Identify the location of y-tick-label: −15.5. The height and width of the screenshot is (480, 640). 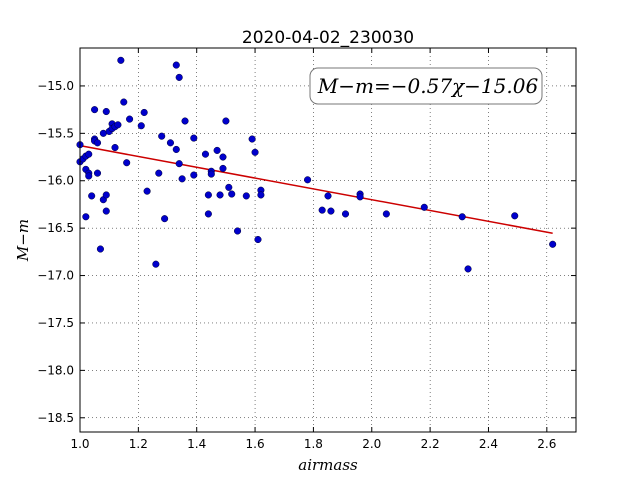
(55, 133).